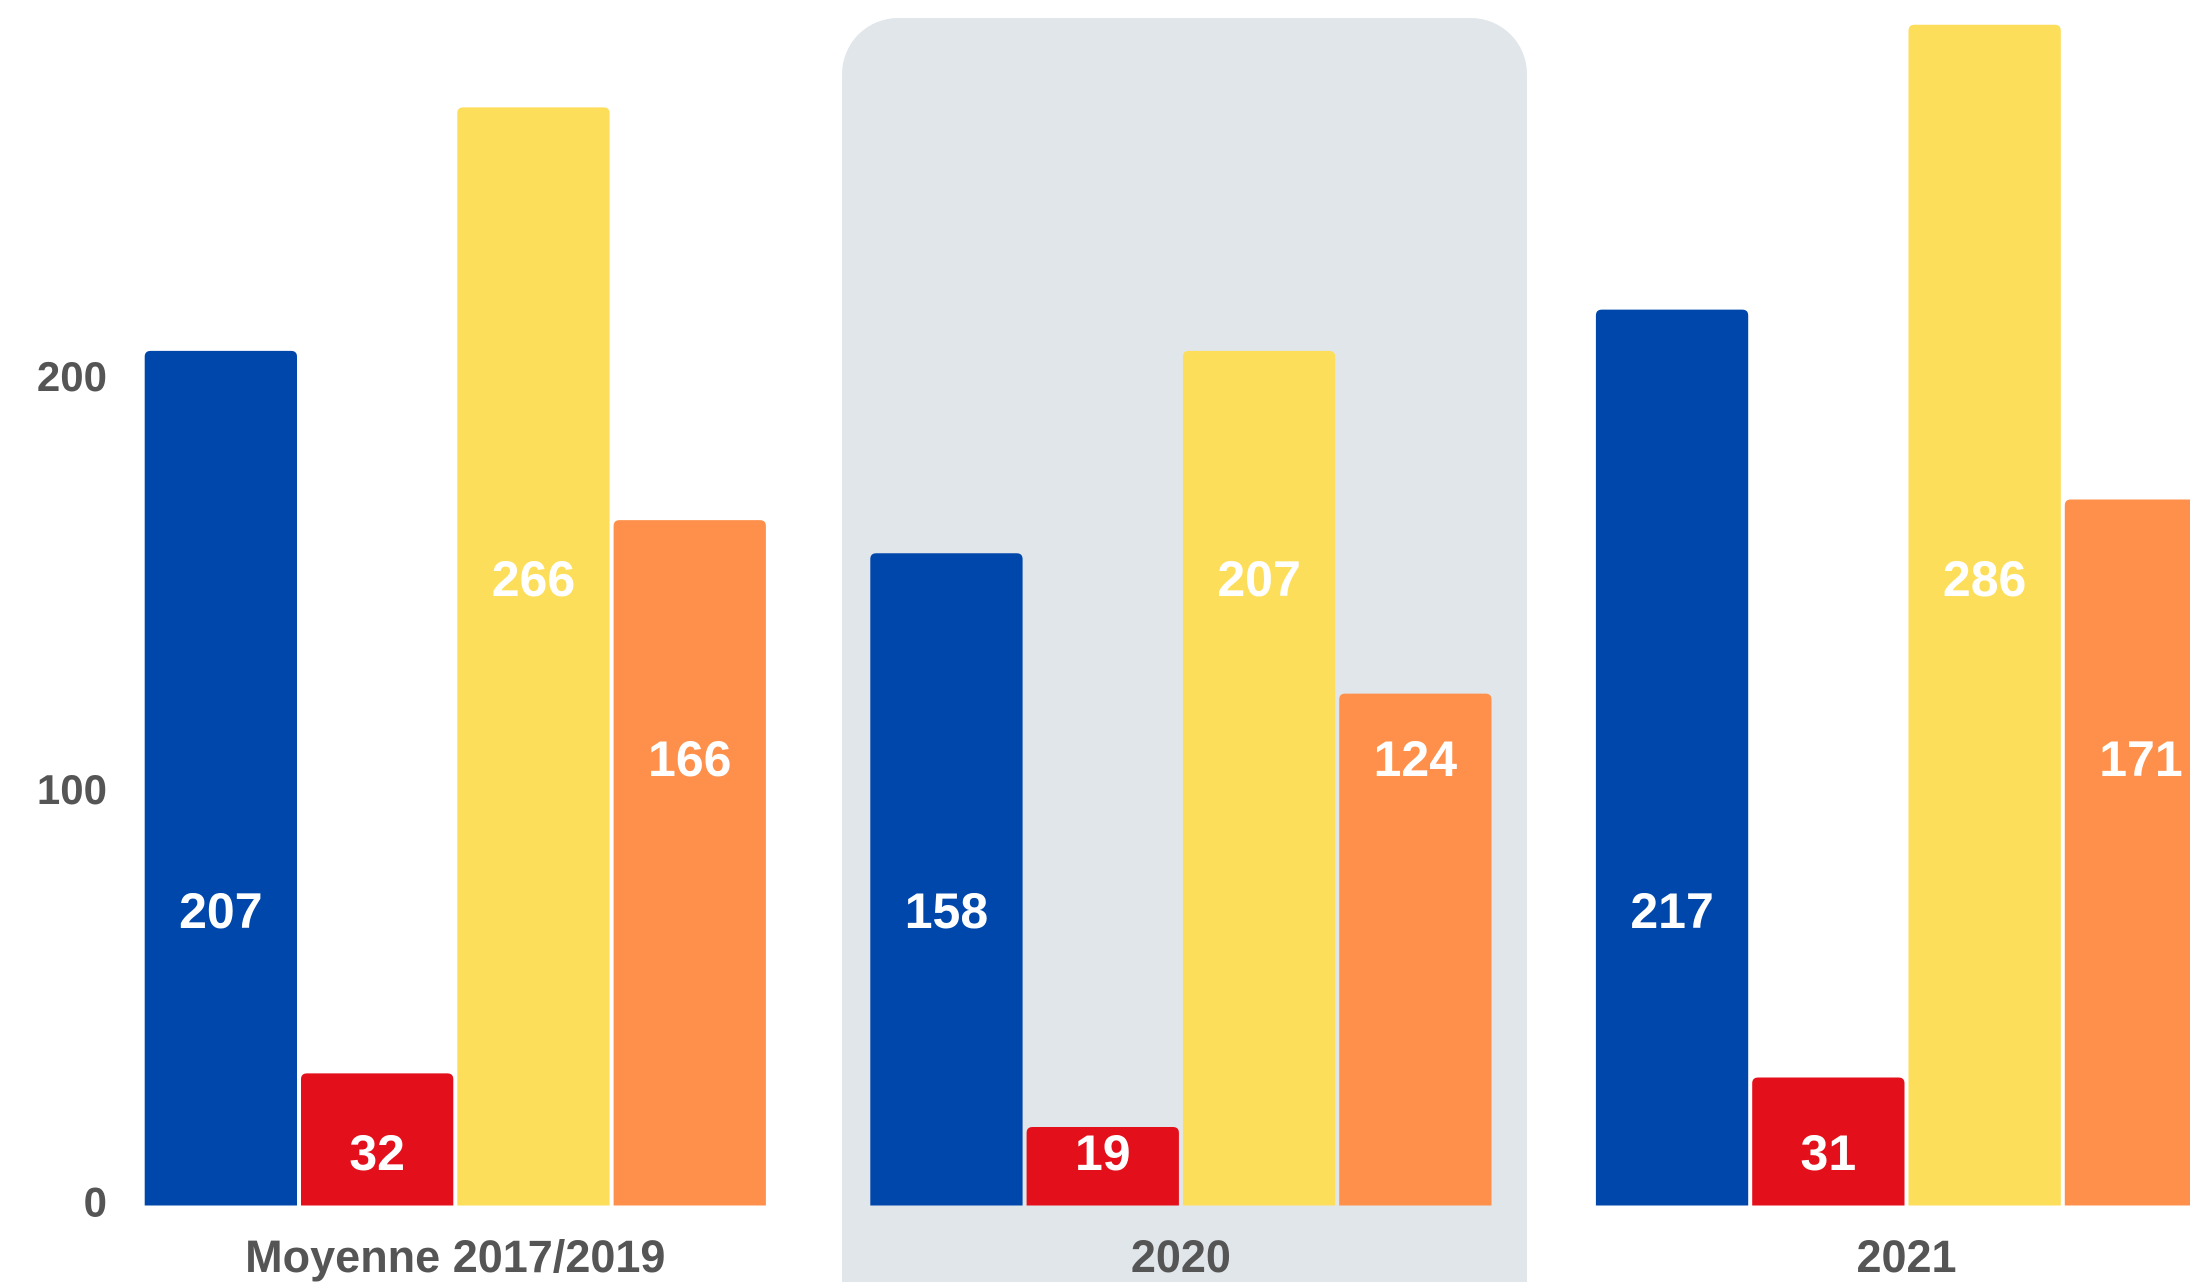  I want to click on value-label: 158, so click(946, 911).